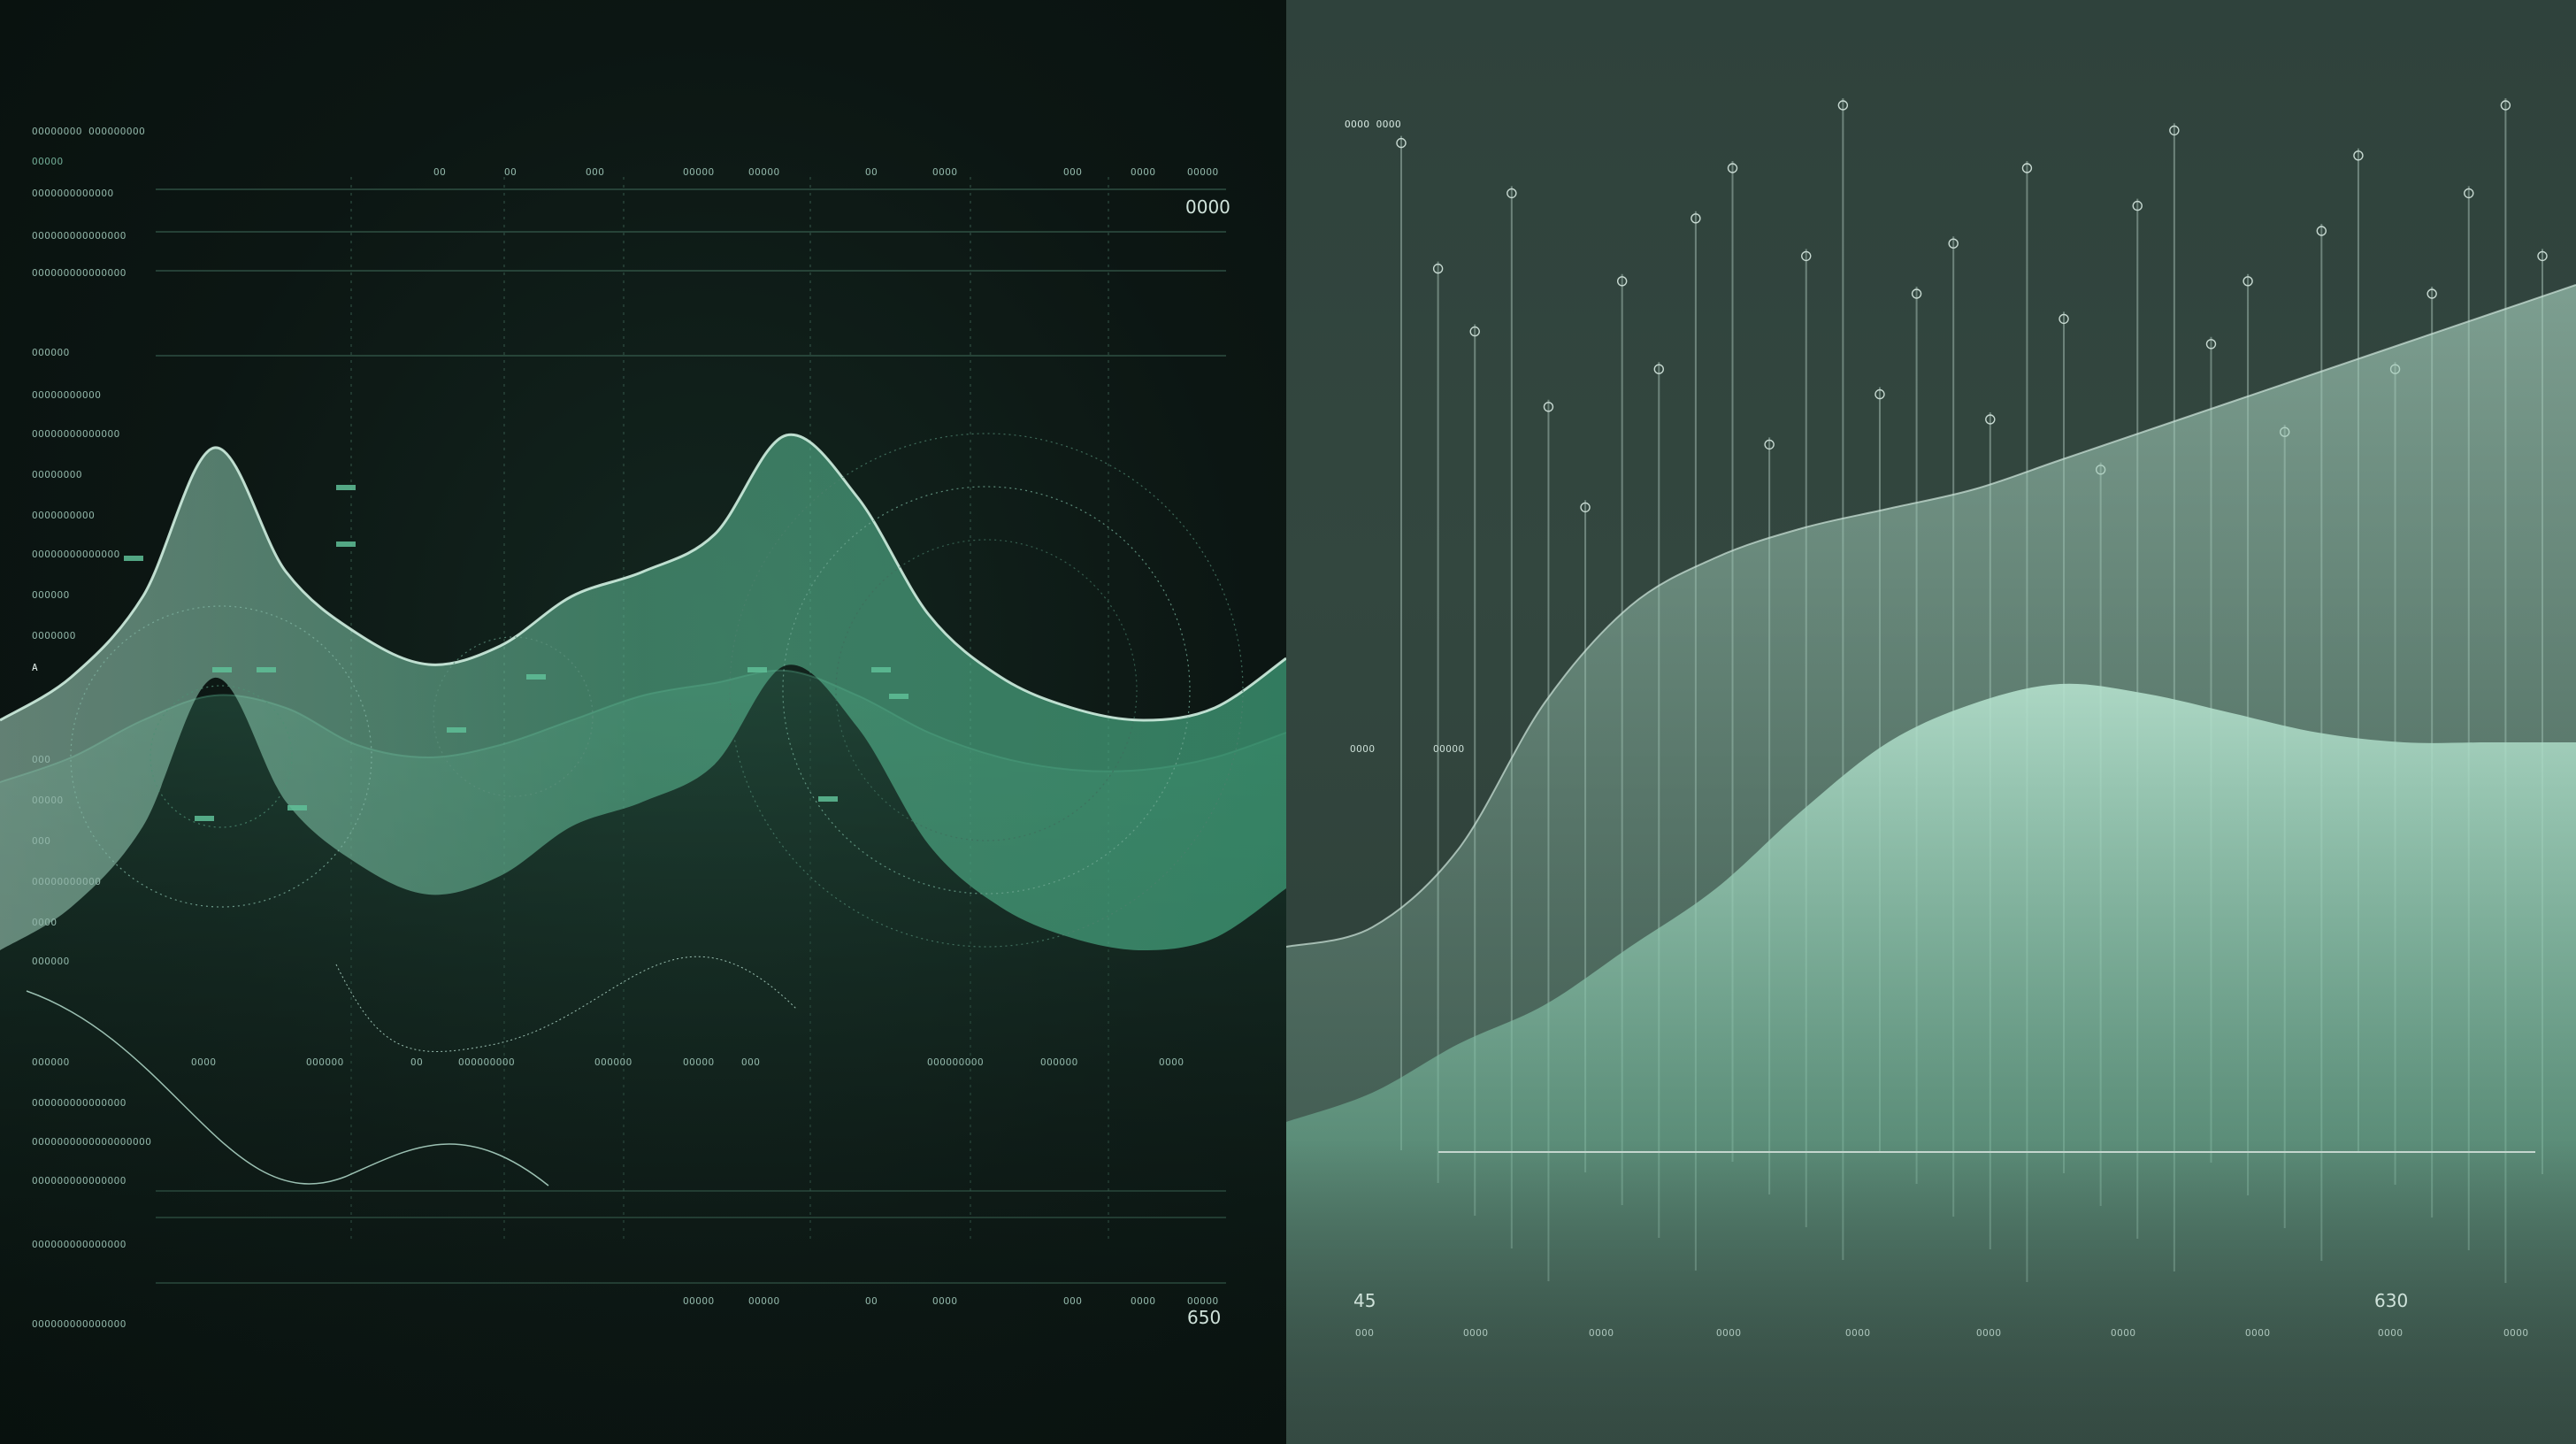 The image size is (2576, 1444). I want to click on row-label: OOOOOOOOOOOOOO, so click(76, 434).